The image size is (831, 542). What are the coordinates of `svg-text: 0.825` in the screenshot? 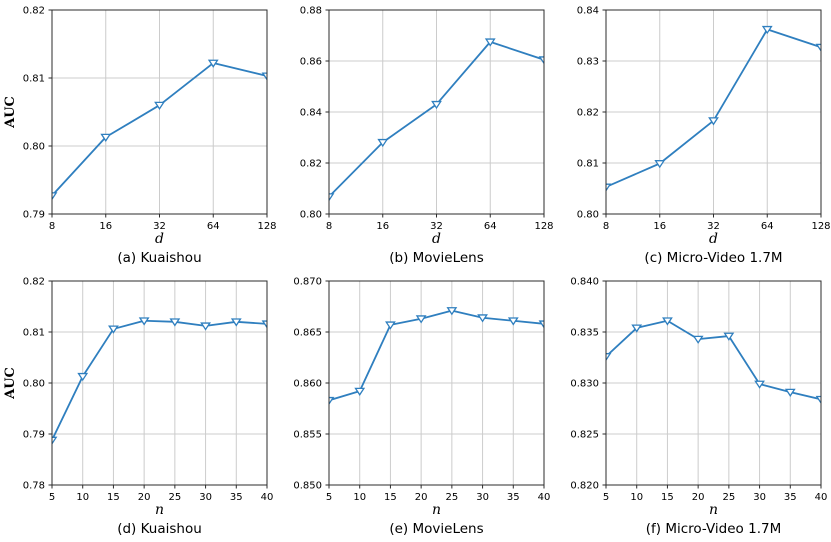 It's located at (584, 435).